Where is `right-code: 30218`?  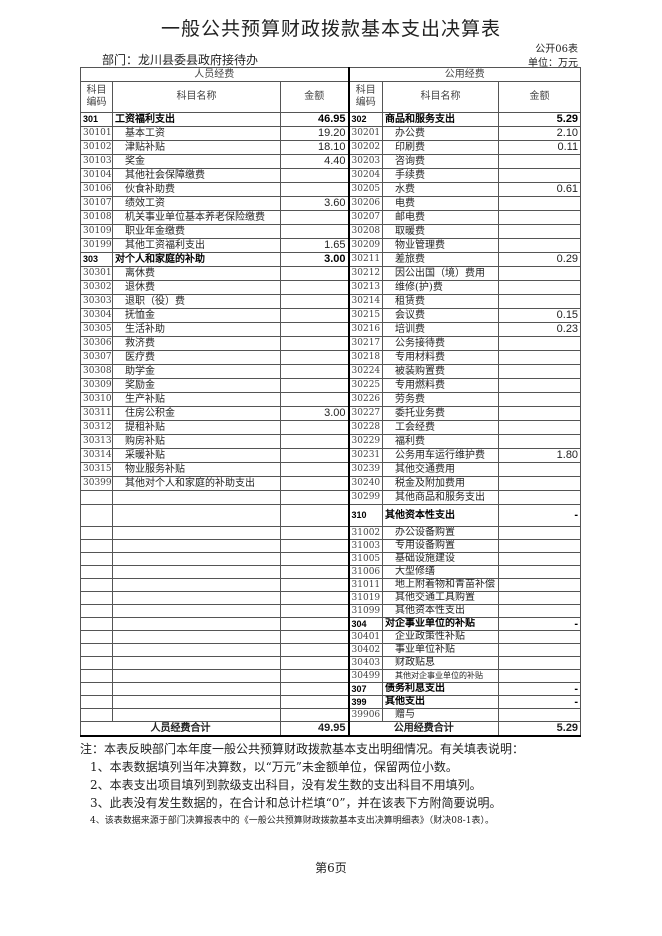 right-code: 30218 is located at coordinates (365, 357).